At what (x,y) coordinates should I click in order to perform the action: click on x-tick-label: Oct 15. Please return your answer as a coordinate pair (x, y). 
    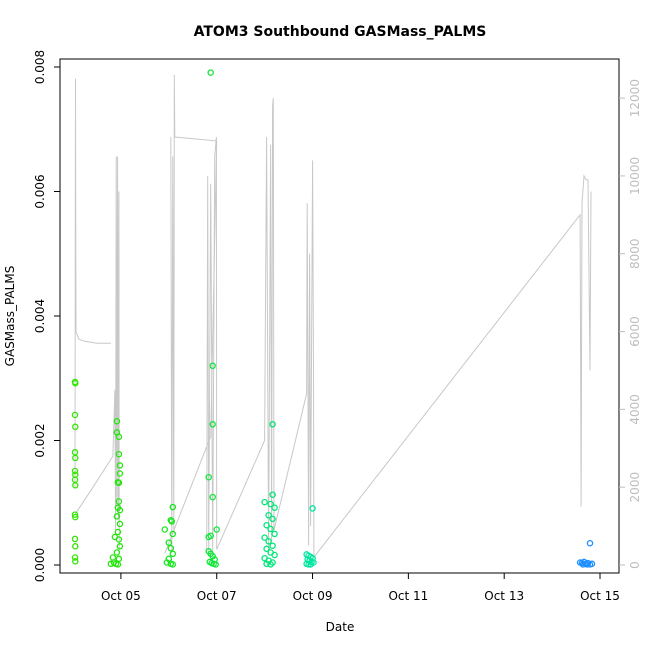
    Looking at the image, I should click on (600, 596).